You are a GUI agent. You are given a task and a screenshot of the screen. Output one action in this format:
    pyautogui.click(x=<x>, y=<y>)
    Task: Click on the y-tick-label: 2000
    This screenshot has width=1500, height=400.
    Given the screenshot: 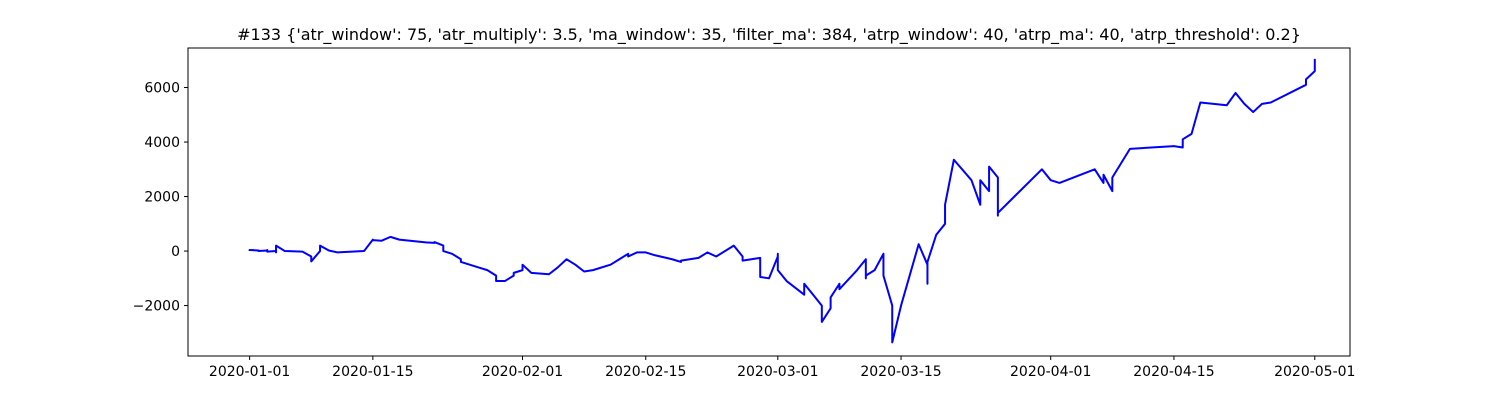 What is the action you would take?
    pyautogui.click(x=162, y=198)
    